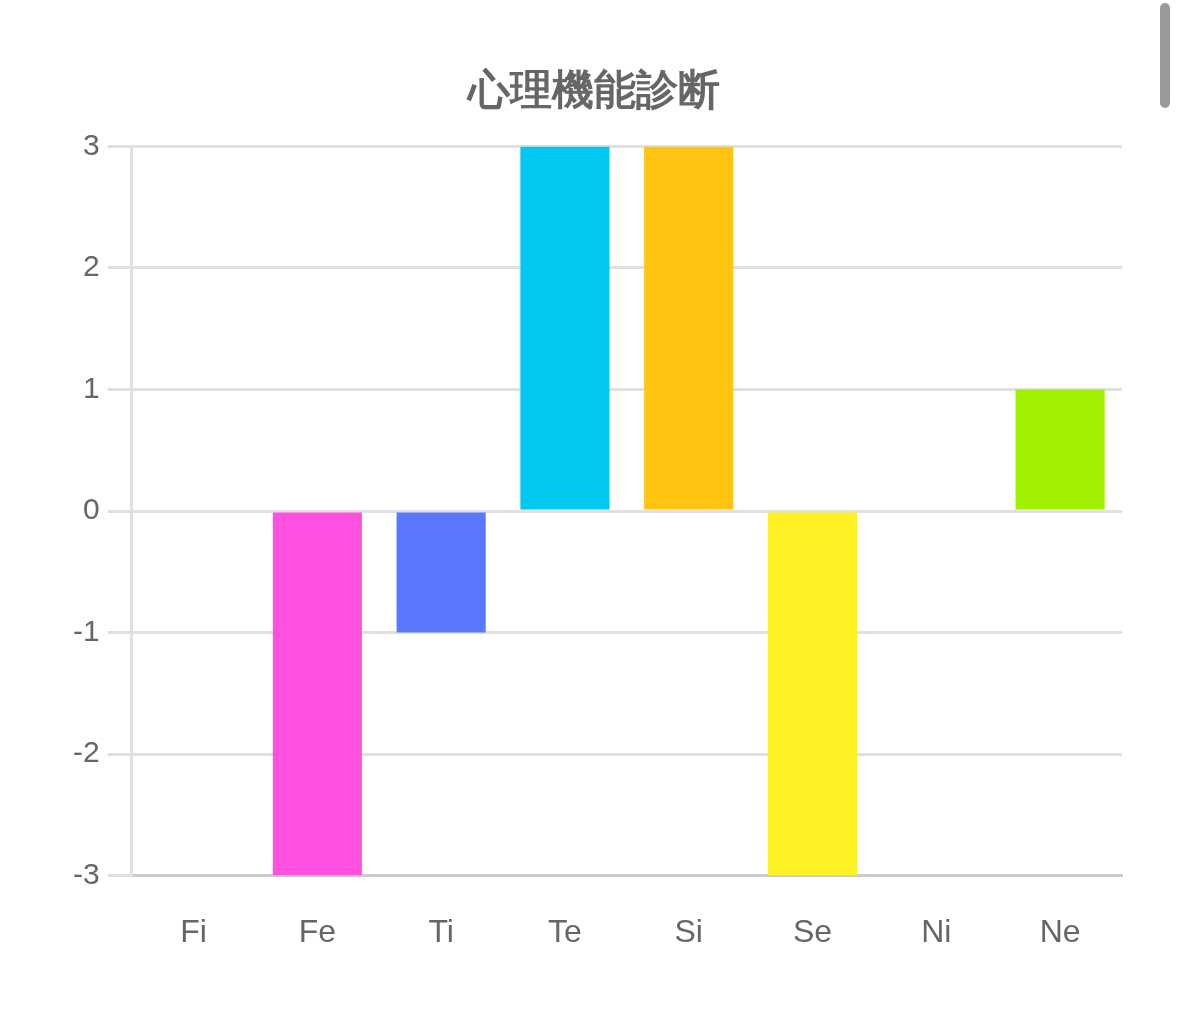 The image size is (1179, 1034). I want to click on y-tick-label: 3, so click(91, 144).